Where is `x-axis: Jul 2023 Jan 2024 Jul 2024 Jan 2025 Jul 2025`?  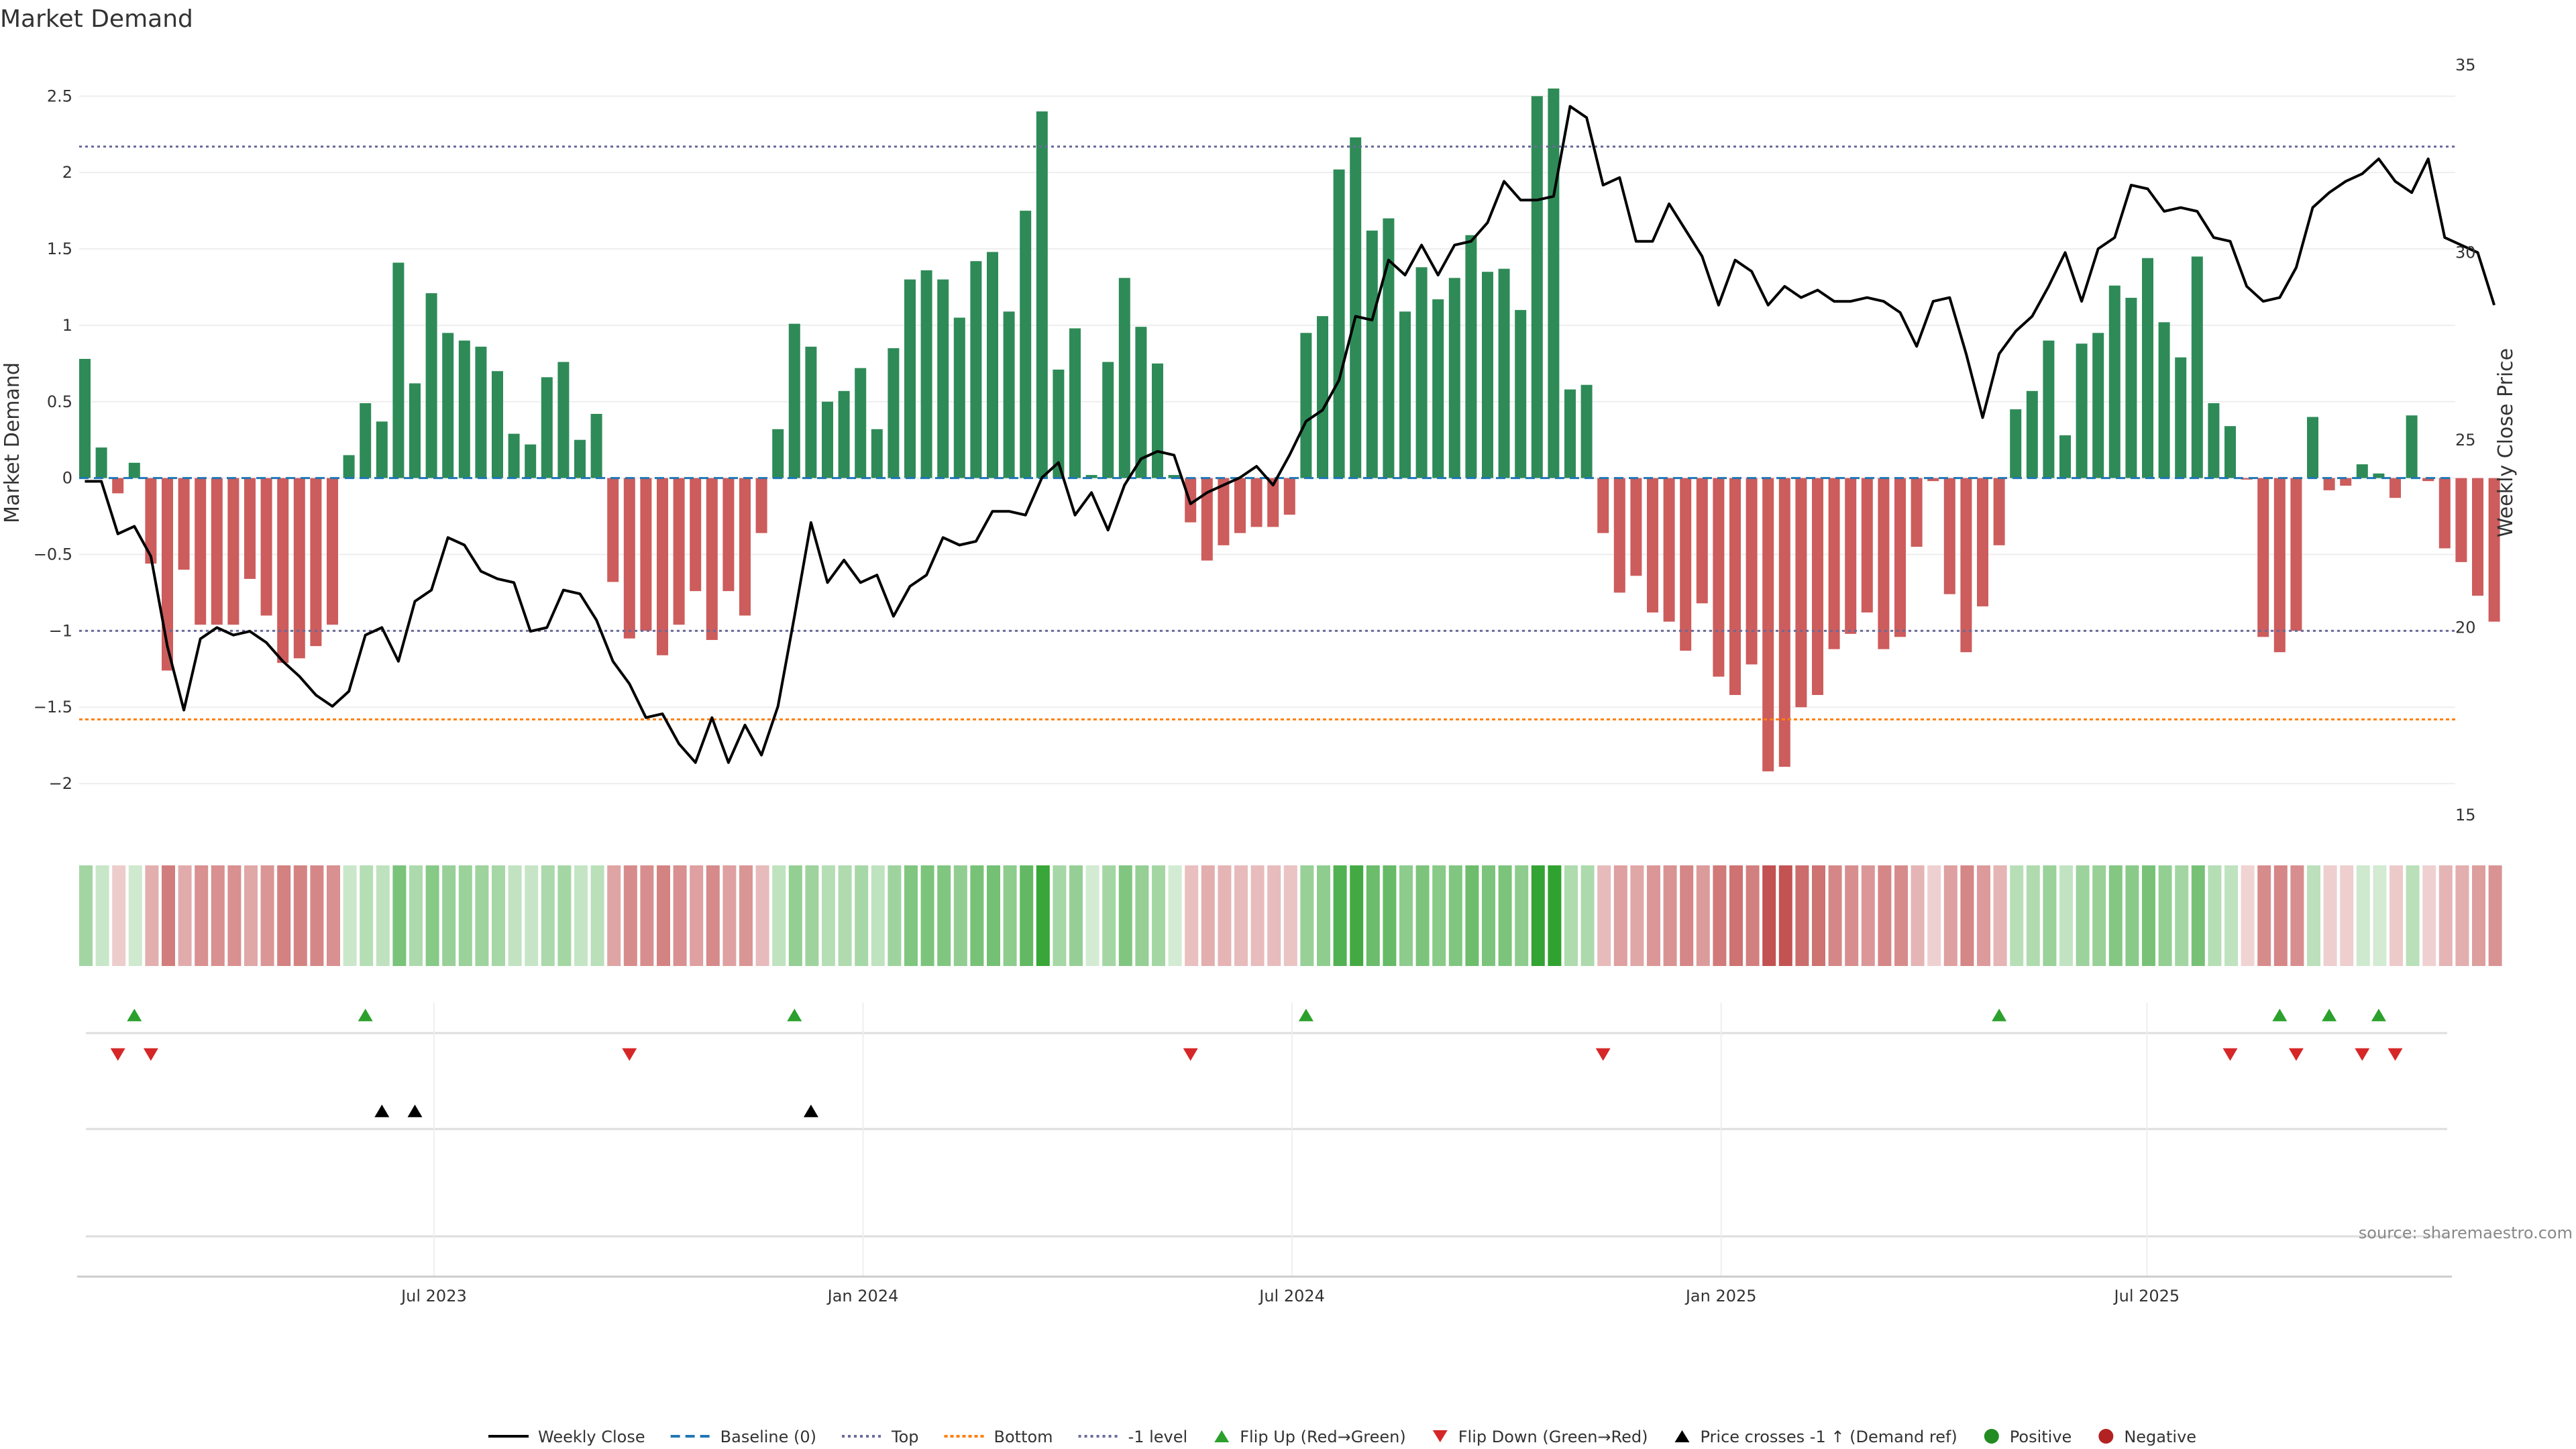 x-axis: Jul 2023 Jan 2024 Jul 2024 Jan 2025 Jul 2025 is located at coordinates (1264, 1290).